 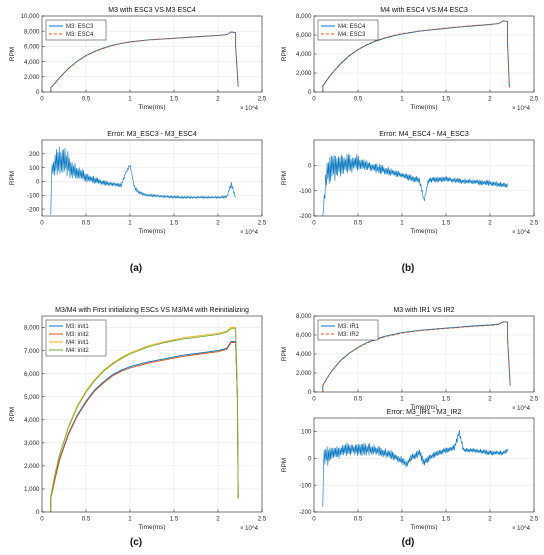 I want to click on y-tick-label: 10,000, so click(x=30, y=16).